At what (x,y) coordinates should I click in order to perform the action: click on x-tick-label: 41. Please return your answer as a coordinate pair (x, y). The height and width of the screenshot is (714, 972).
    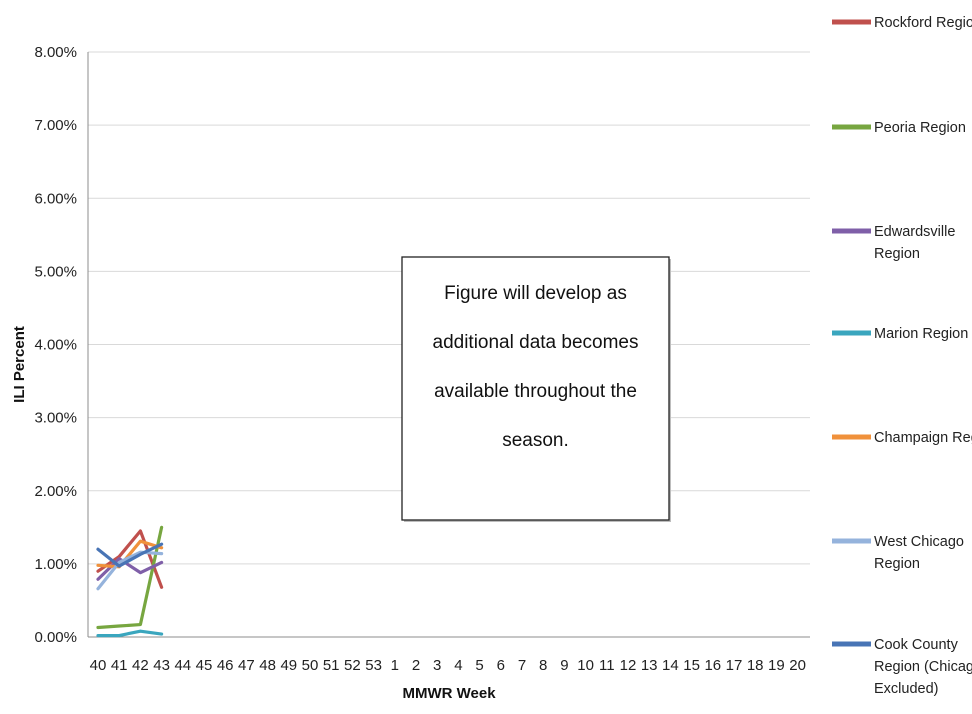
    Looking at the image, I should click on (119, 665).